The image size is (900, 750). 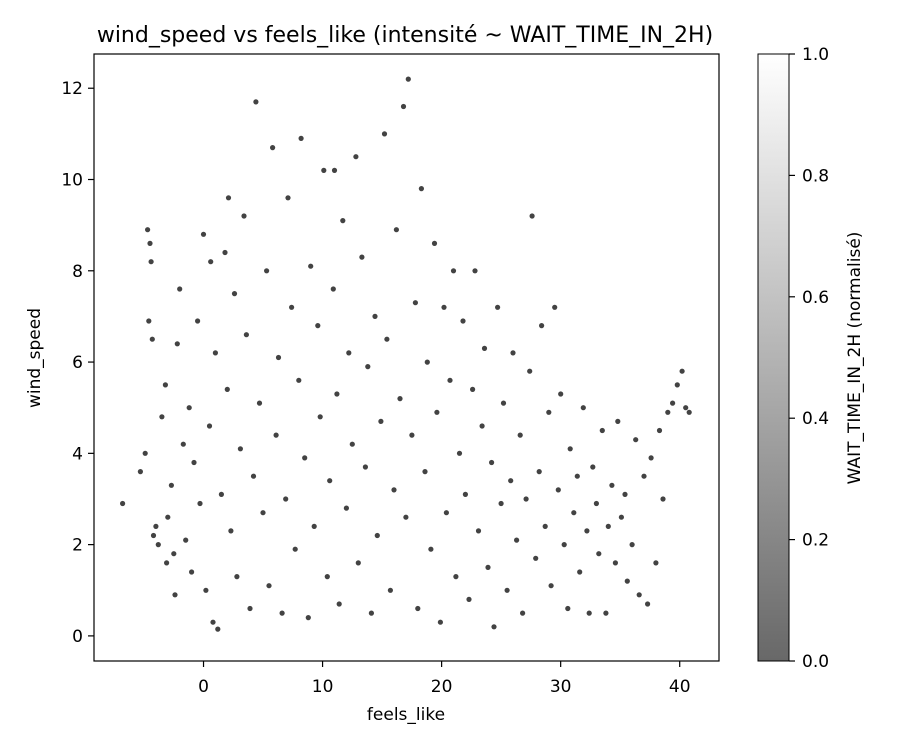 I want to click on y-tick-label: 6, so click(x=77, y=363).